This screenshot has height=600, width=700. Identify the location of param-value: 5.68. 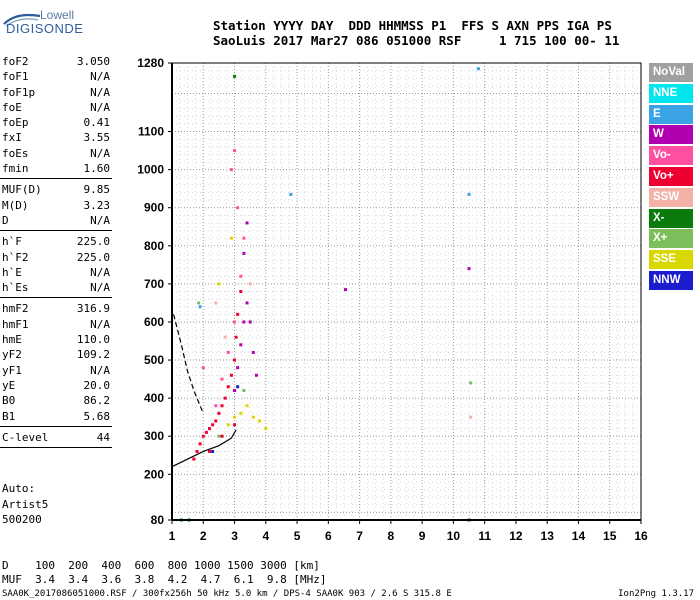
(97, 416).